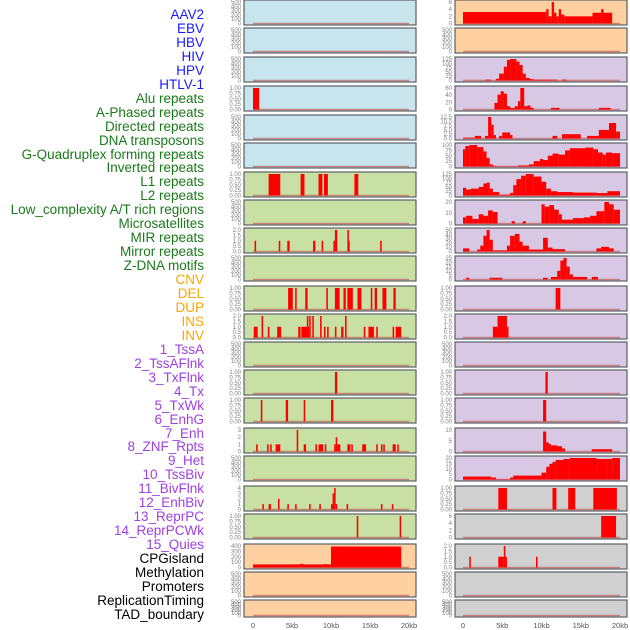 The image size is (630, 630). I want to click on row-label: 3_TxFlnk, so click(176, 377).